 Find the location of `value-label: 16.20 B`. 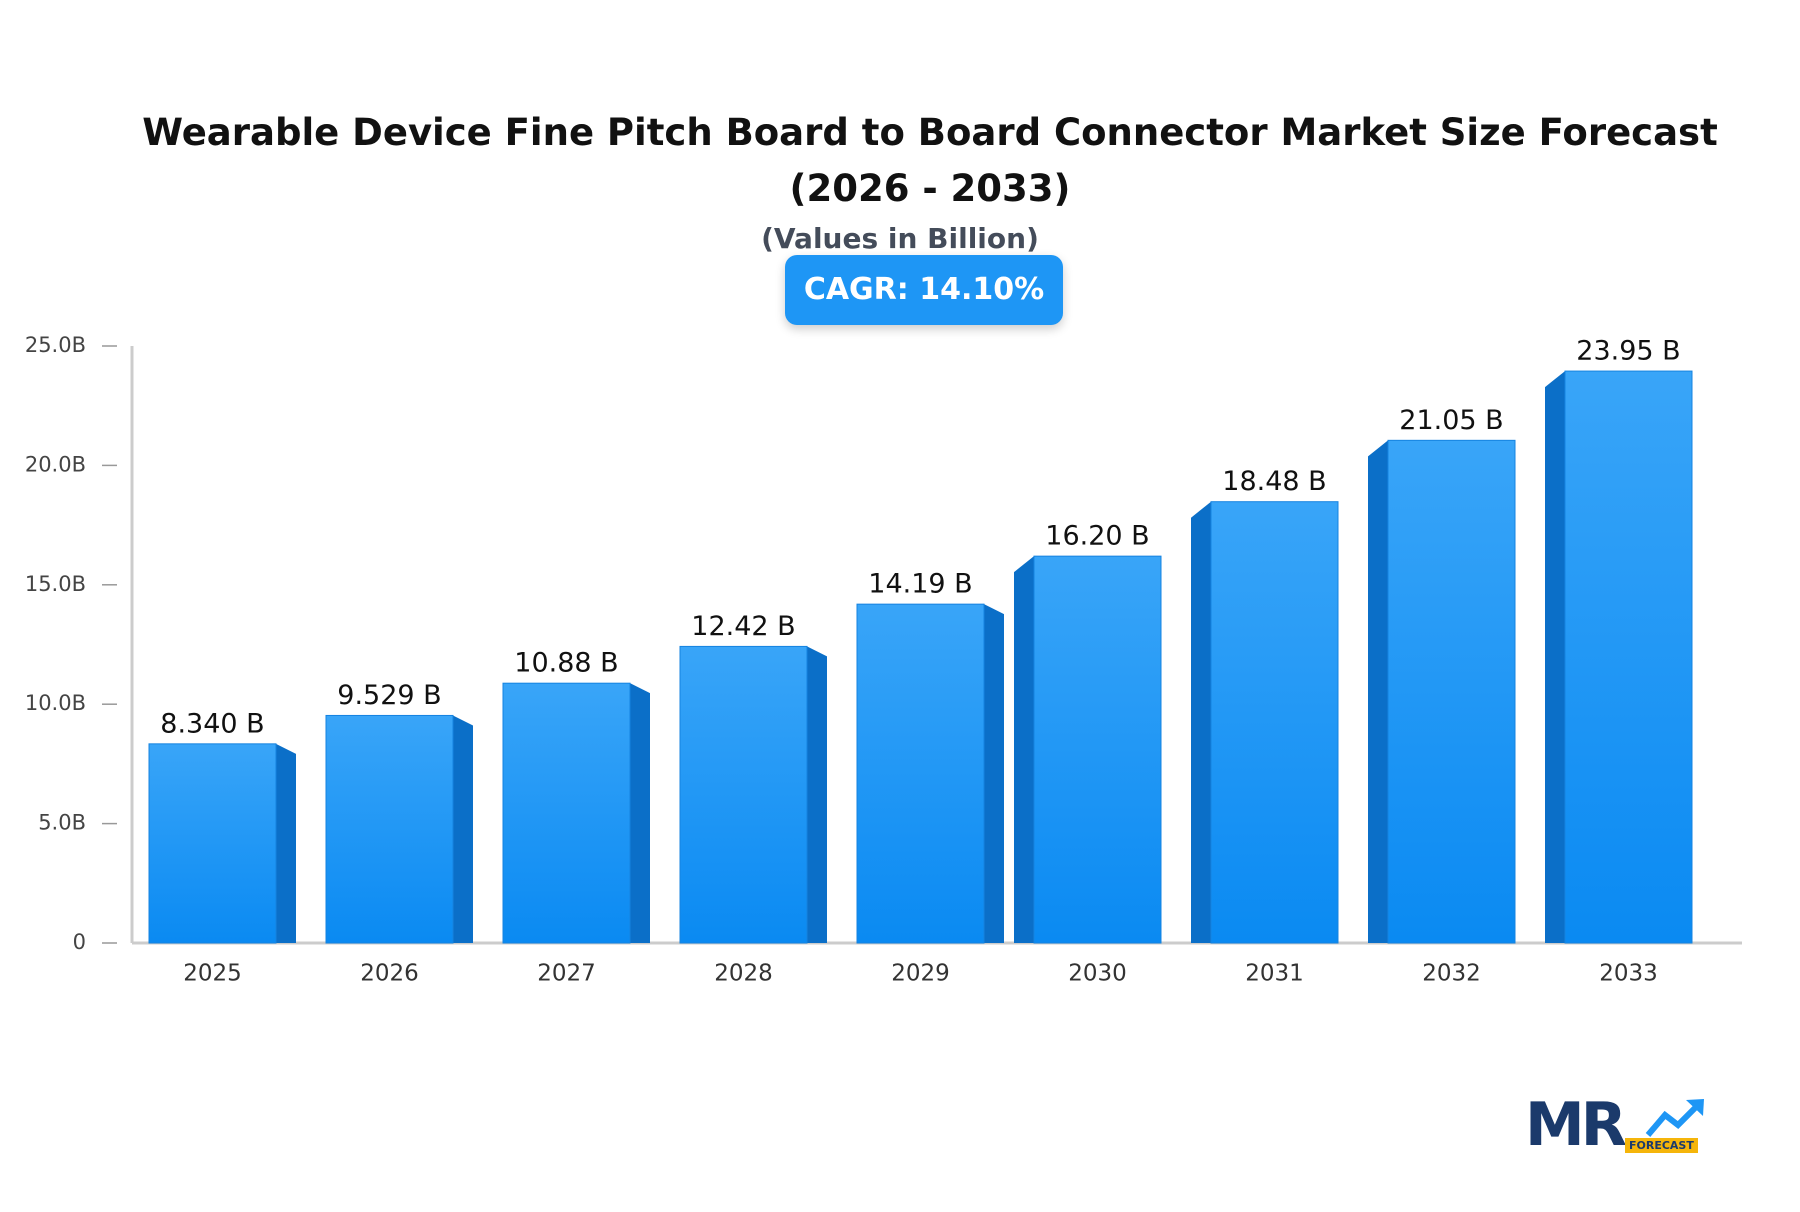

value-label: 16.20 B is located at coordinates (1097, 536).